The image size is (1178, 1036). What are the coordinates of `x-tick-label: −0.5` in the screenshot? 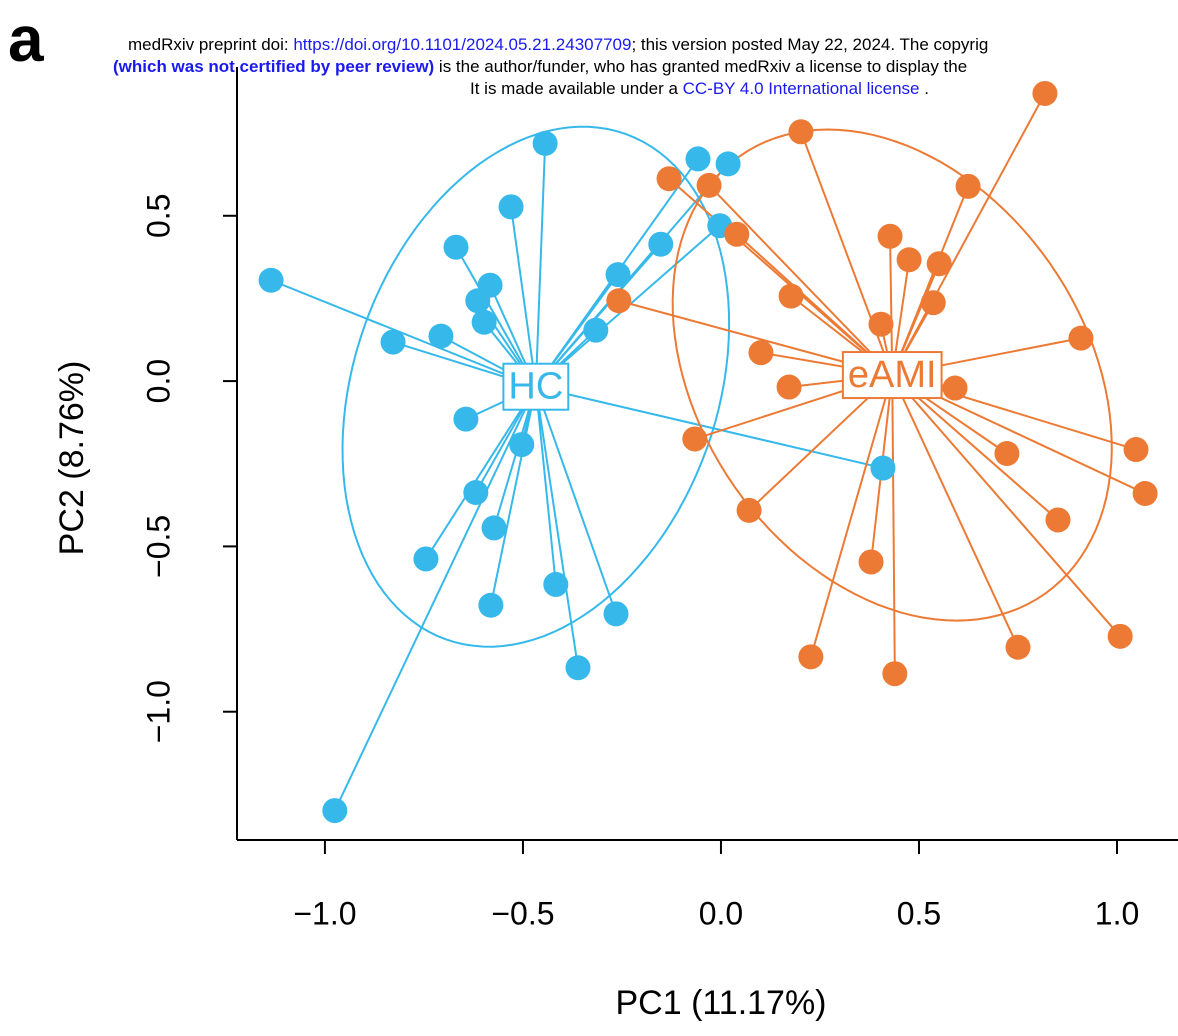 It's located at (522, 913).